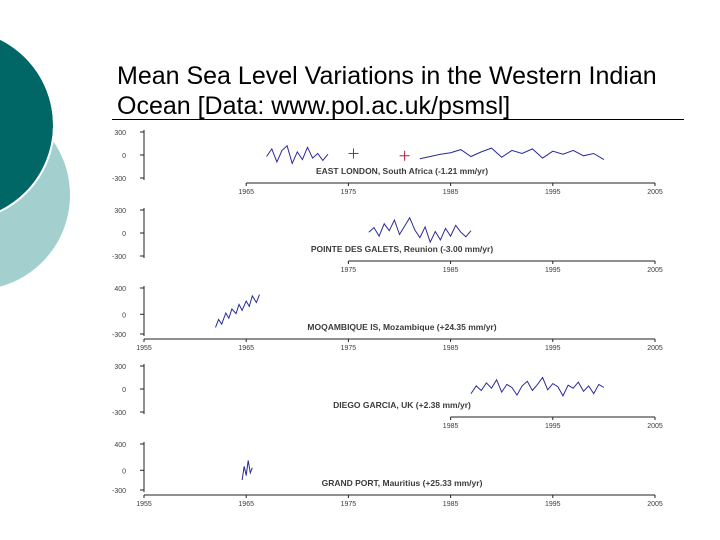 This screenshot has width=720, height=540. I want to click on decorative-circles, so click(35, 162).